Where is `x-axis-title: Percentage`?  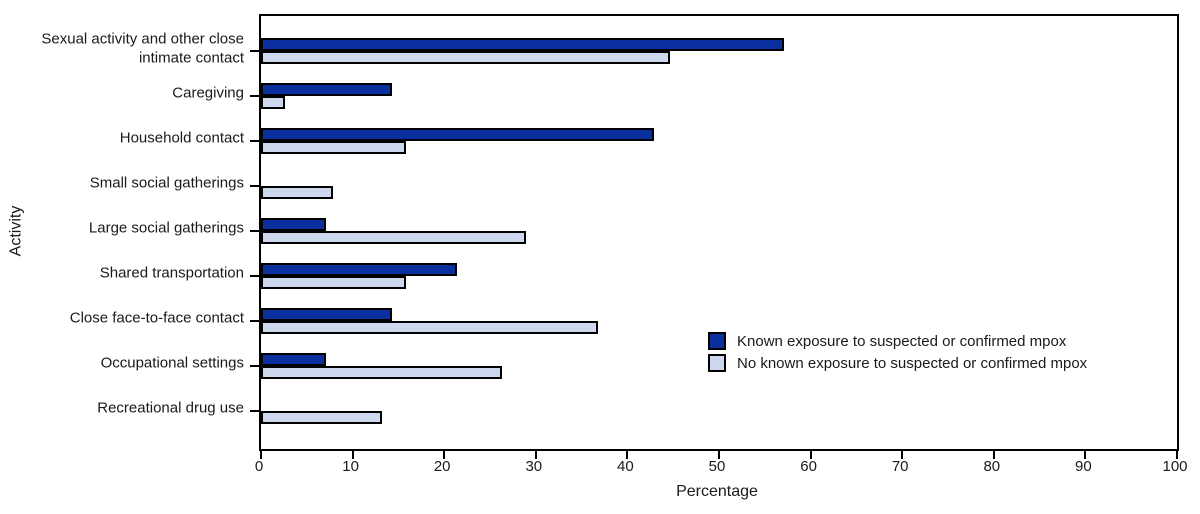 x-axis-title: Percentage is located at coordinates (717, 491).